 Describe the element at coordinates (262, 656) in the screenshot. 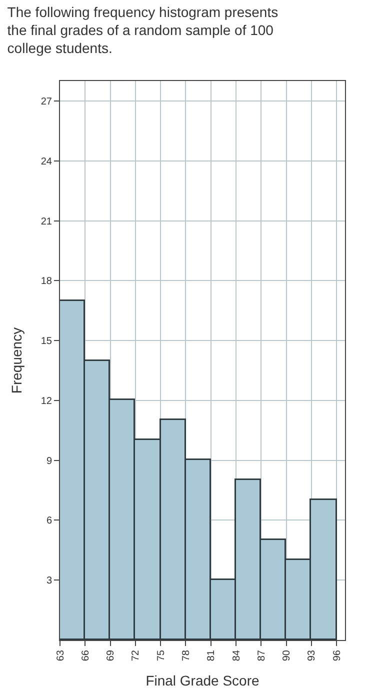

I see `x-tick-label: 87` at that location.